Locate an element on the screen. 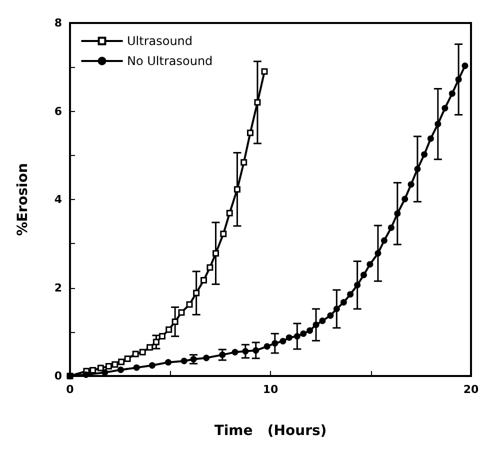  y-tick-label: 6 is located at coordinates (58, 111).